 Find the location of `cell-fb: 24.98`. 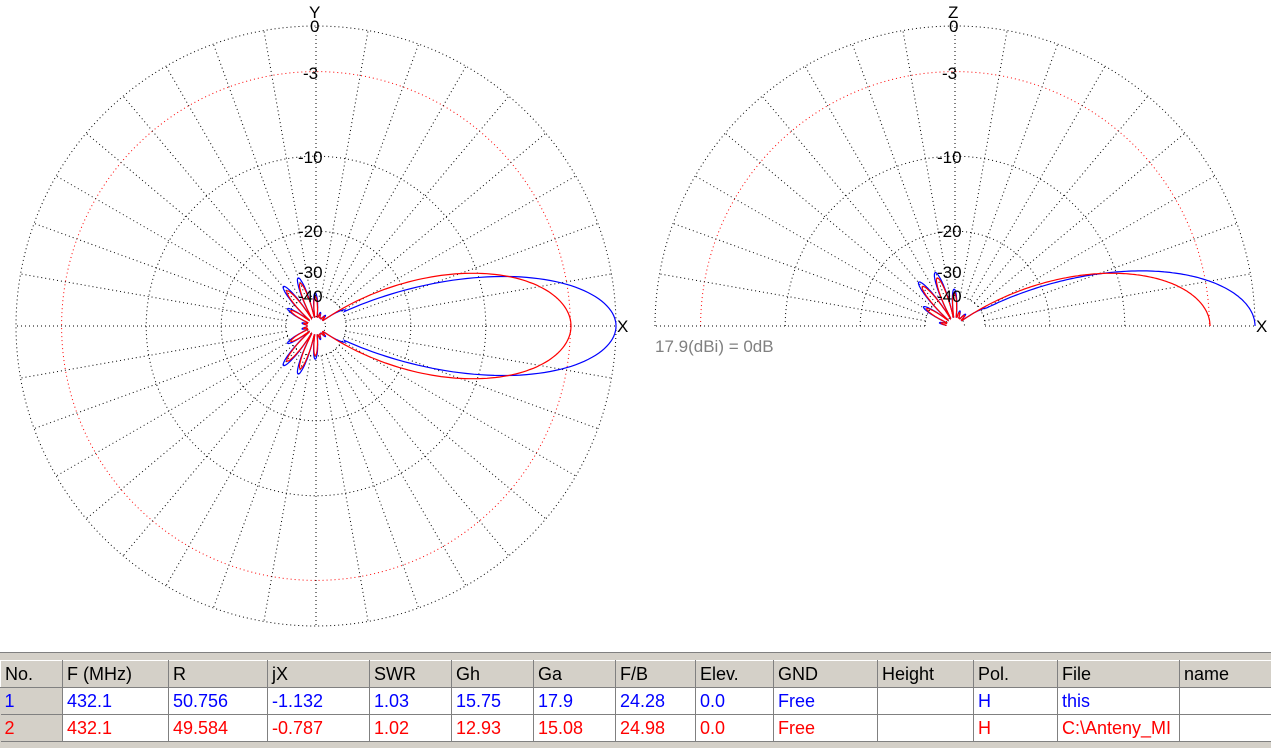

cell-fb: 24.98 is located at coordinates (656, 728).